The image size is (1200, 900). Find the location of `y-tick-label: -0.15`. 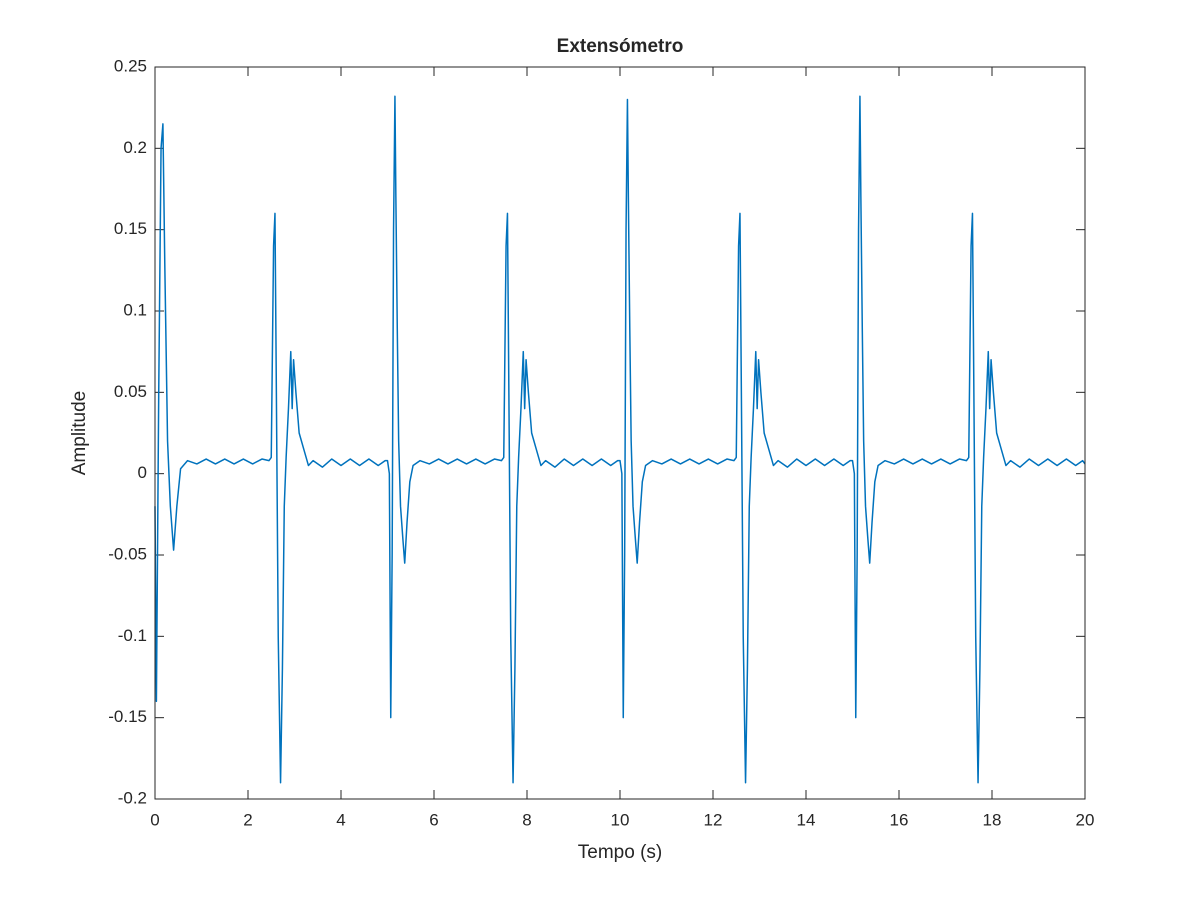

y-tick-label: -0.15 is located at coordinates (127, 716).